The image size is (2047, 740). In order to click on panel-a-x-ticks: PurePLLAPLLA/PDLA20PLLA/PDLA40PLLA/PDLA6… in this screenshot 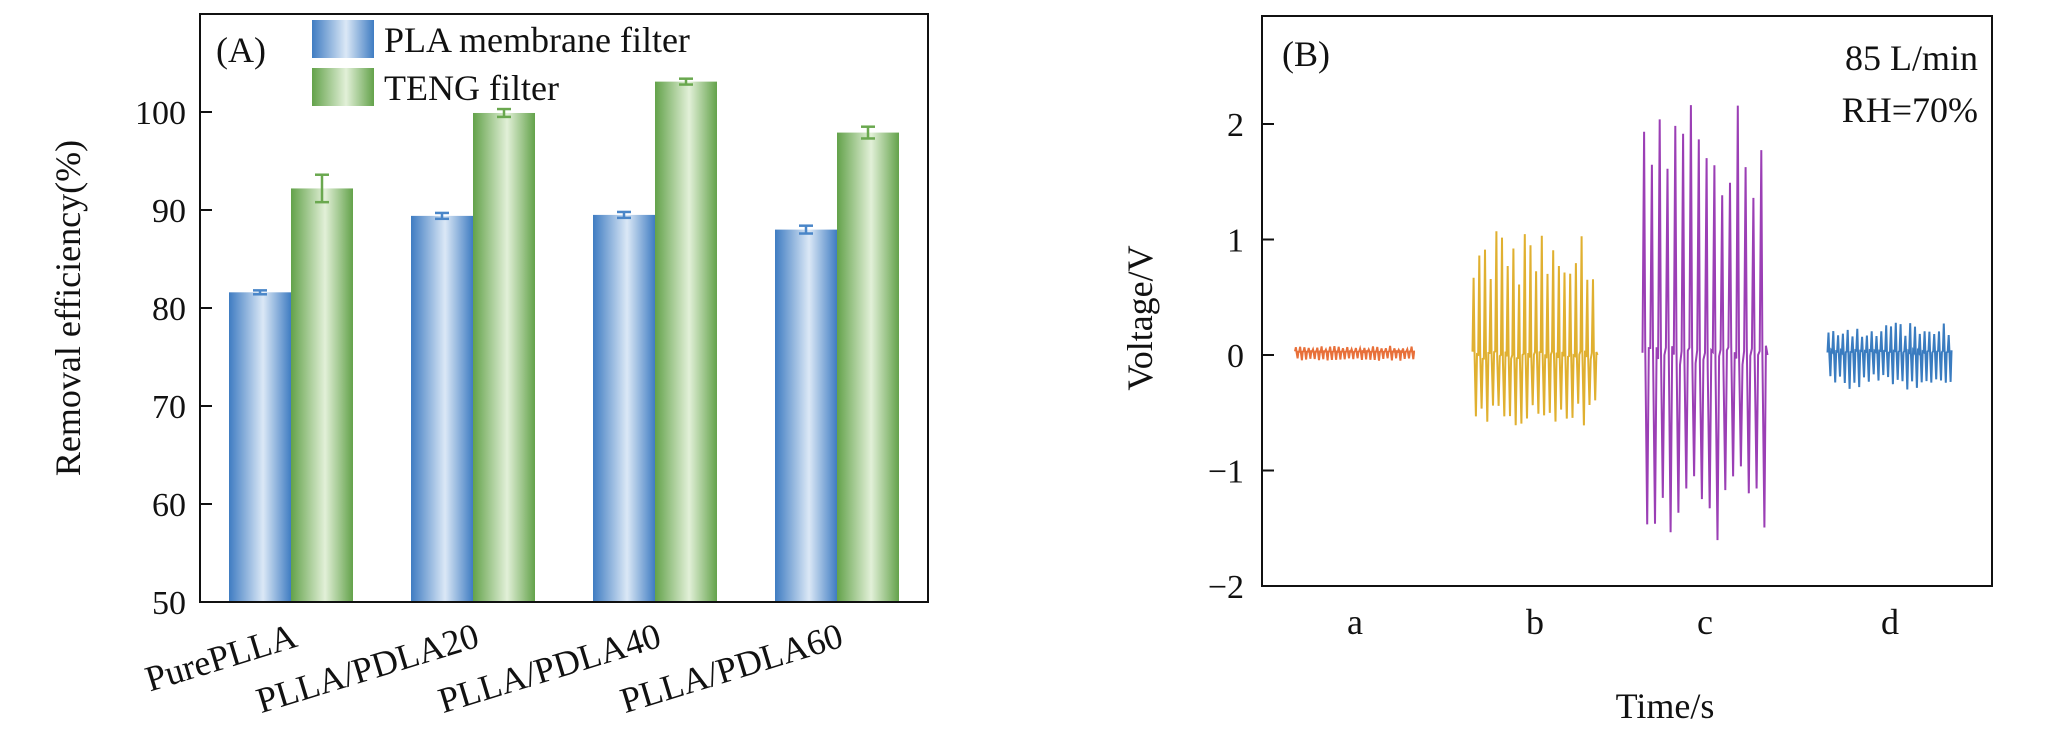, I will do `click(493, 668)`.